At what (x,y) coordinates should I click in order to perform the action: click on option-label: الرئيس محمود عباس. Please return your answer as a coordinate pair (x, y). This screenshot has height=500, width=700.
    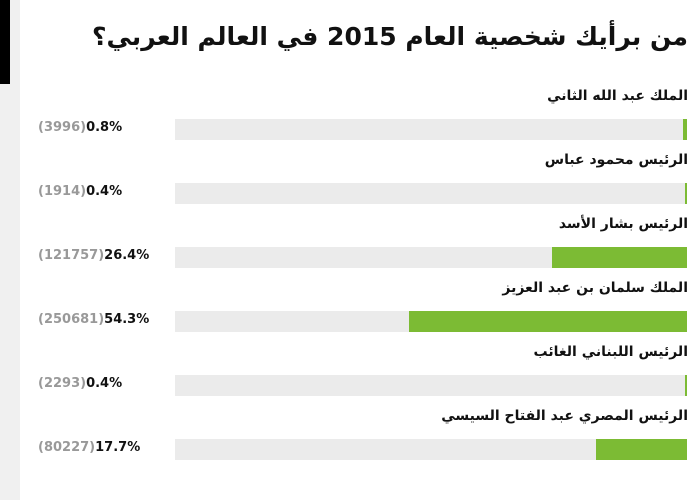
    Looking at the image, I should click on (616, 160).